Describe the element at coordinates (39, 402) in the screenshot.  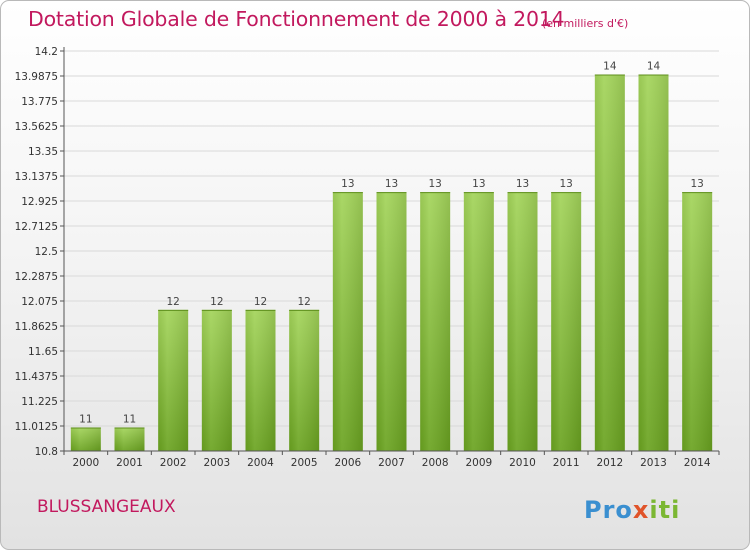
I see `y-tick-label: 11.225` at that location.